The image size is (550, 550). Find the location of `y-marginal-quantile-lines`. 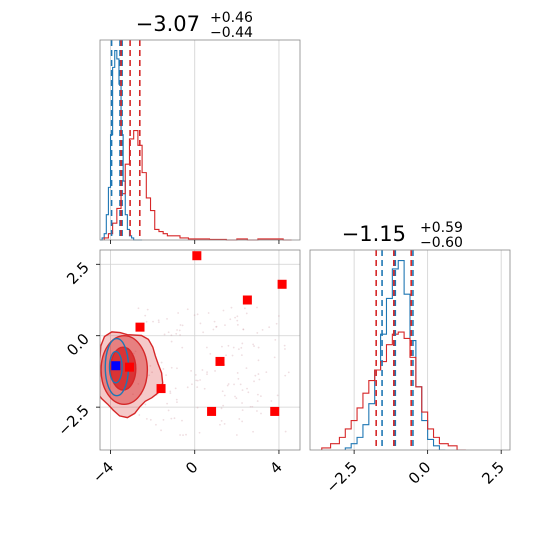

y-marginal-quantile-lines is located at coordinates (394, 350).